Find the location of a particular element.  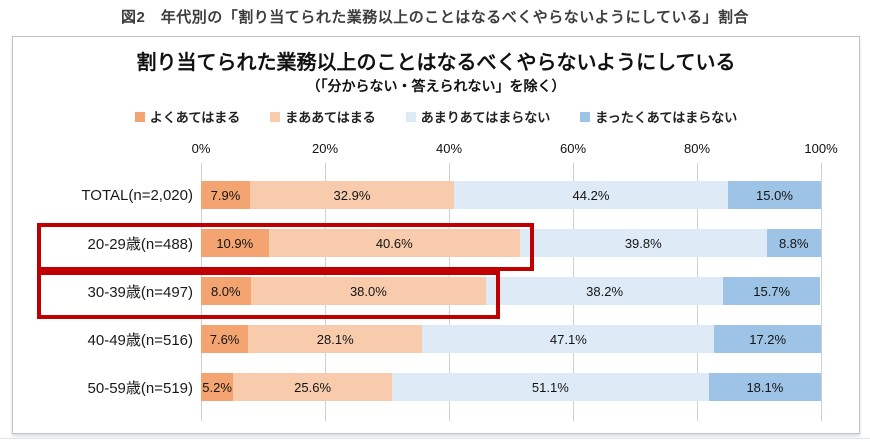

bar-value-label: 5.2% is located at coordinates (217, 387).